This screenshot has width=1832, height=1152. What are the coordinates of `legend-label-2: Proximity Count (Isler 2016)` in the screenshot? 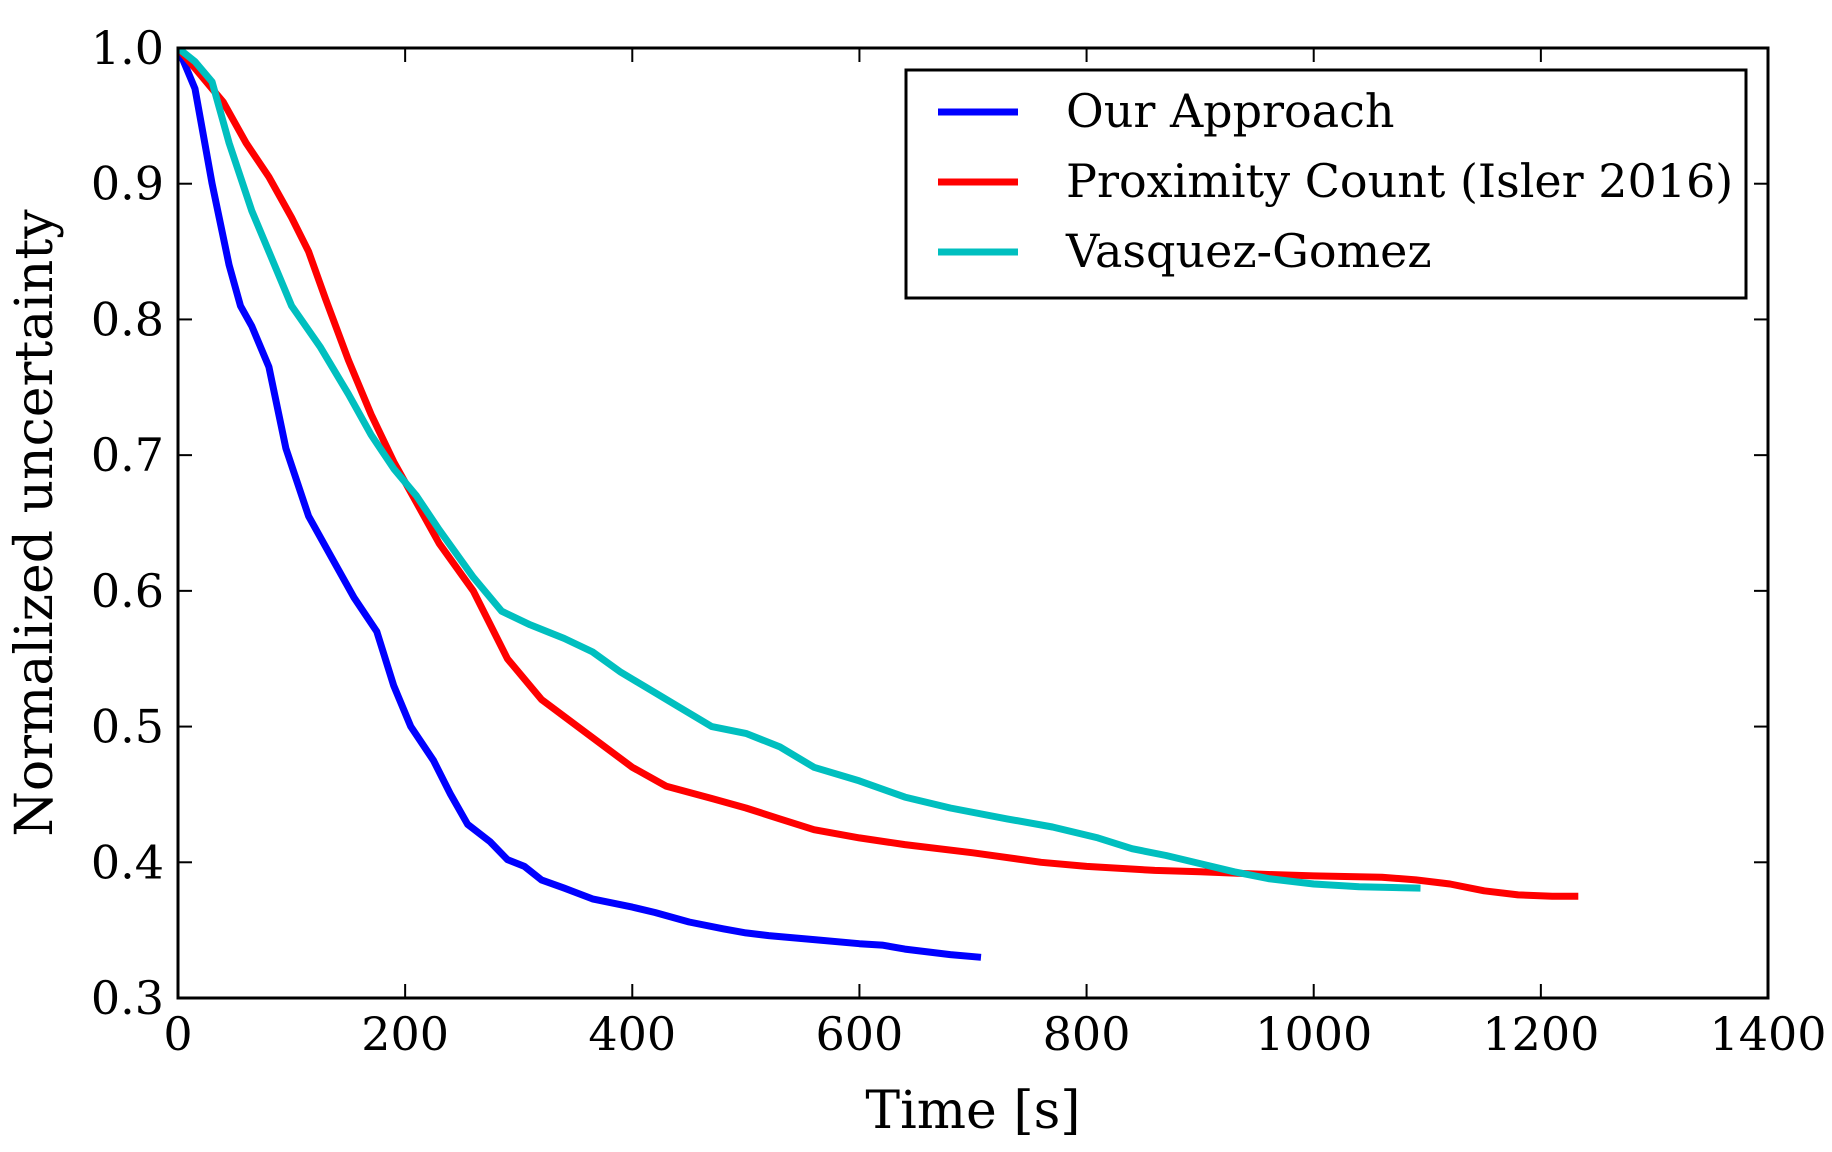 It's located at (1399, 181).